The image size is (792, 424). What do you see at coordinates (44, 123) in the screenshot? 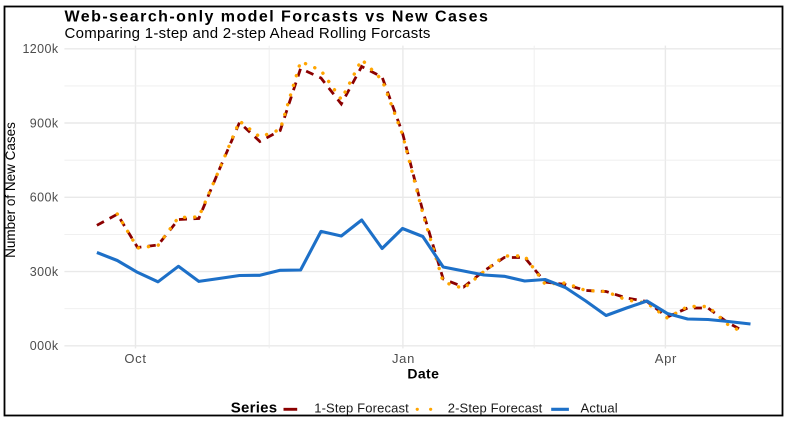
I see `svg-text: 900k` at bounding box center [44, 123].